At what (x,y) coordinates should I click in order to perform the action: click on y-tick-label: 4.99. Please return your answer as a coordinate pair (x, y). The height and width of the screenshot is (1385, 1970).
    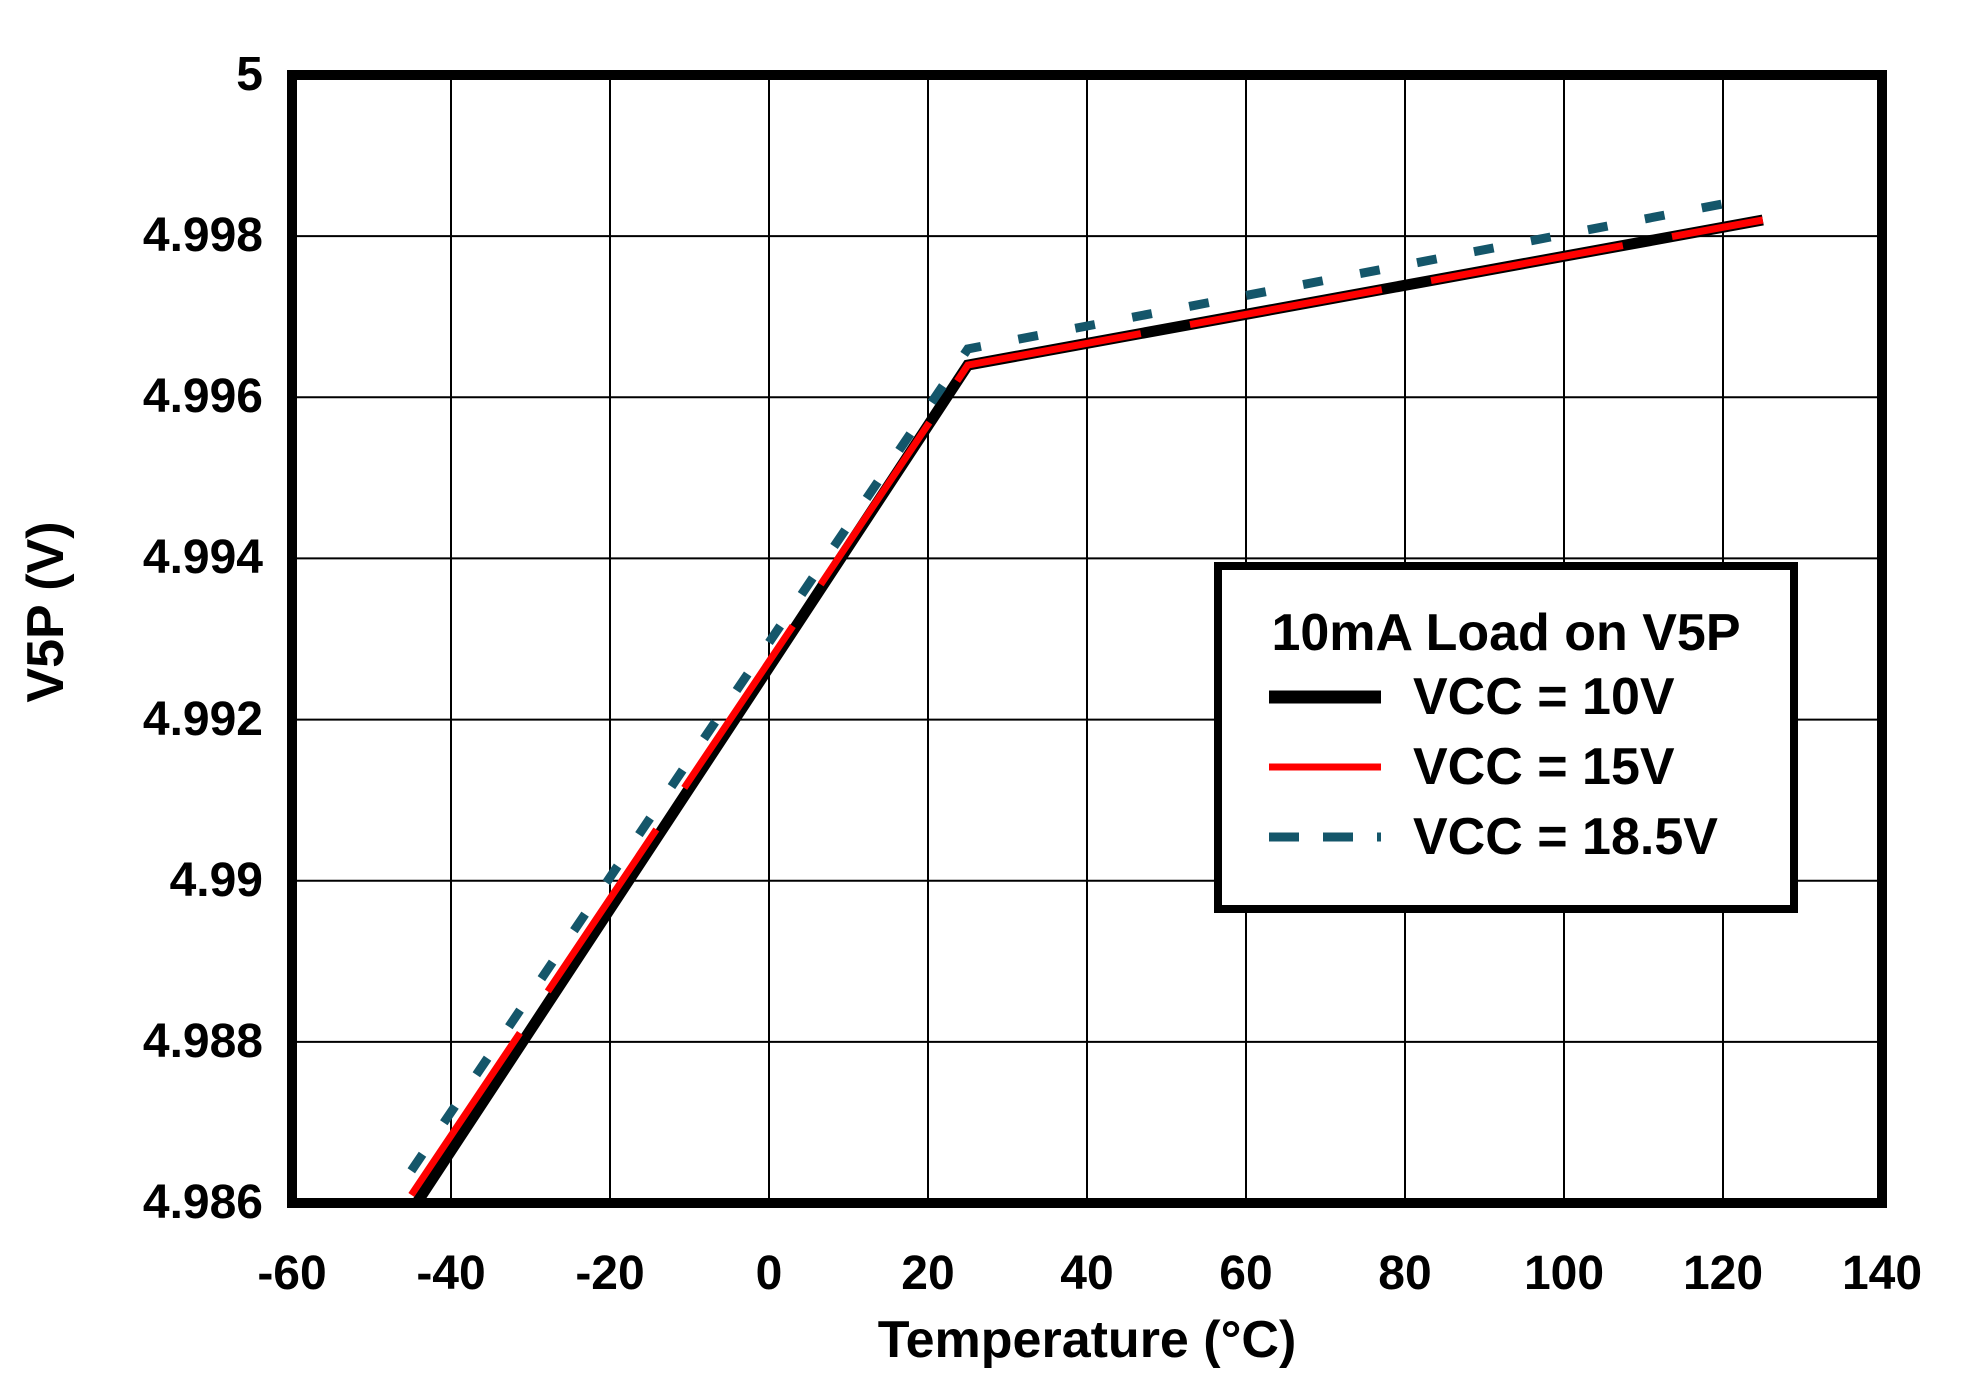
    Looking at the image, I should click on (216, 880).